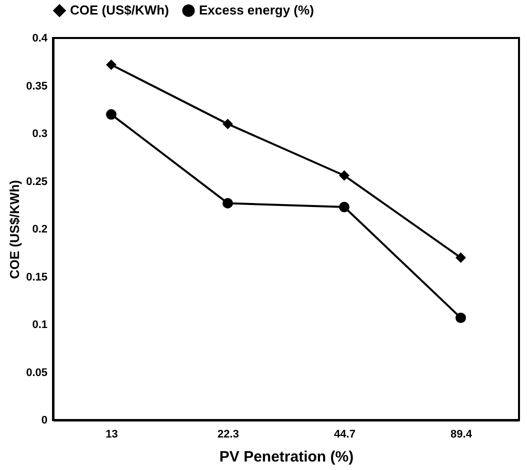  What do you see at coordinates (228, 434) in the screenshot?
I see `x-tick-label: 22.3` at bounding box center [228, 434].